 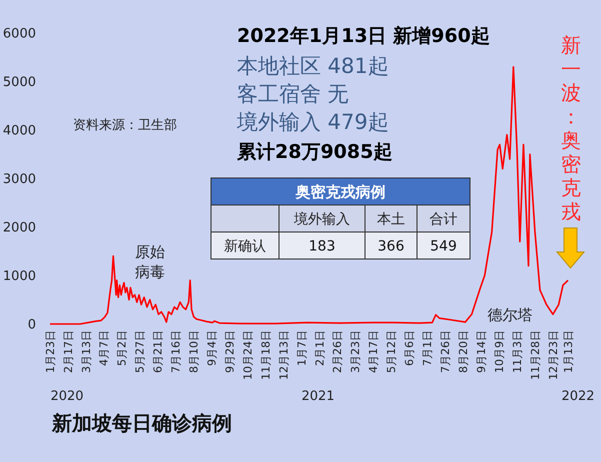 I want to click on x-tick-label: 11月3日, so click(x=517, y=351).